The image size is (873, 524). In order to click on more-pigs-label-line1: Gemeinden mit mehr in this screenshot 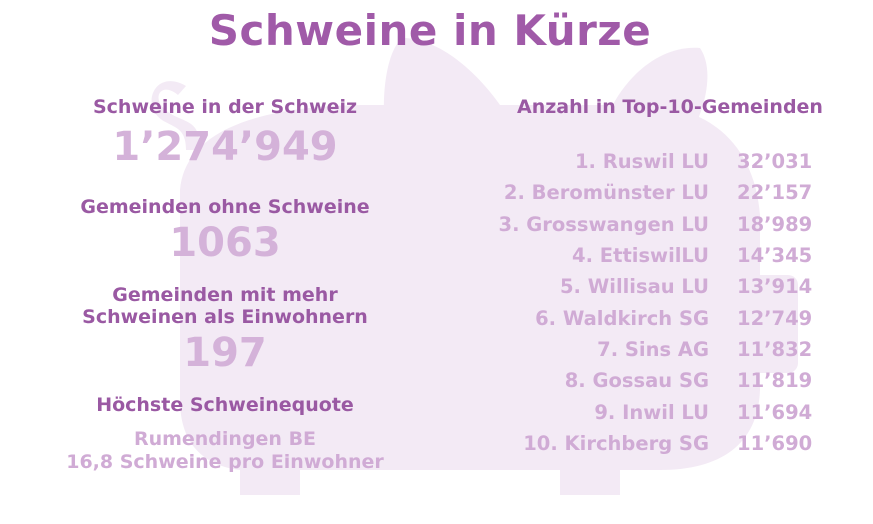, I will do `click(225, 295)`.